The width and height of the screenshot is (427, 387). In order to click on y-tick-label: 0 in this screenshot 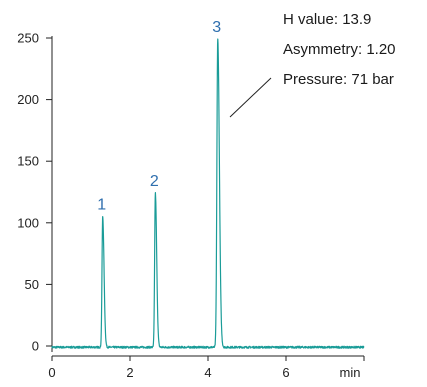, I will do `click(35, 346)`.